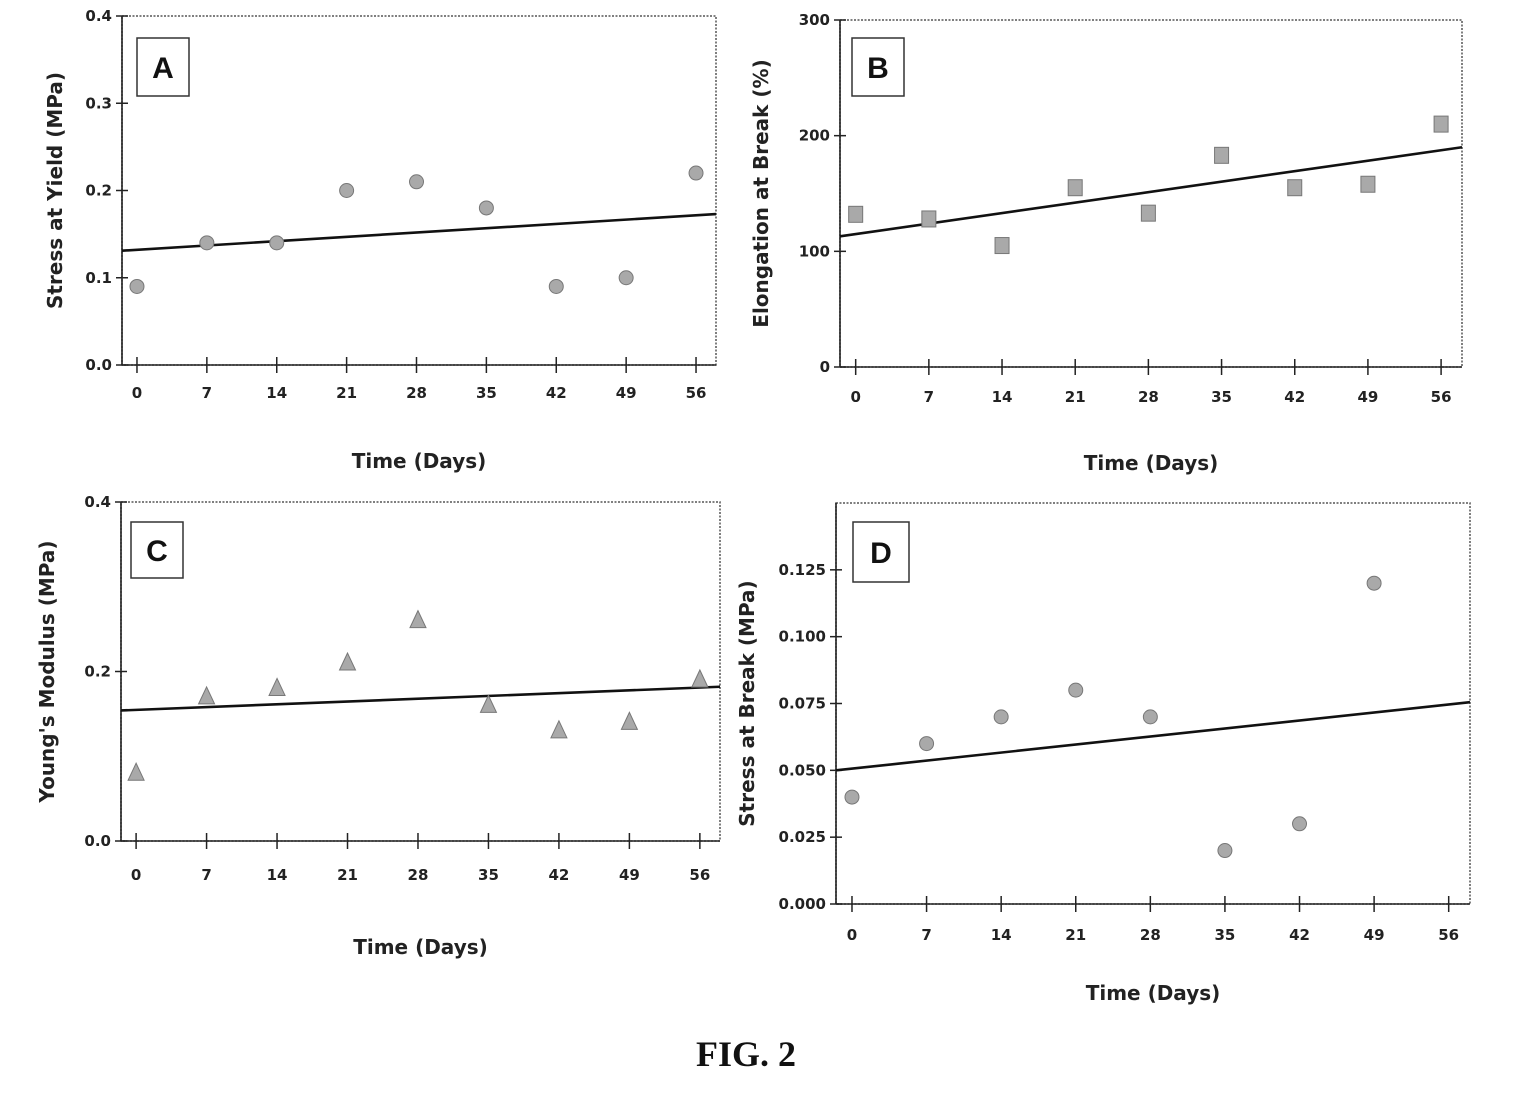 The width and height of the screenshot is (1538, 1102). Describe the element at coordinates (802, 904) in the screenshot. I see `y-tick-label: 0.000` at that location.